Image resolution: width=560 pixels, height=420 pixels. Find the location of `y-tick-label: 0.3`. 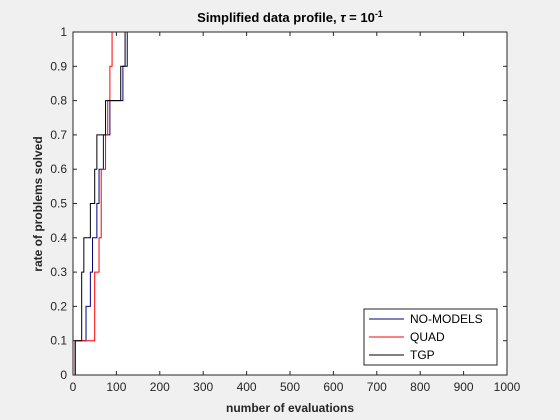

y-tick-label: 0.3 is located at coordinates (58, 272).